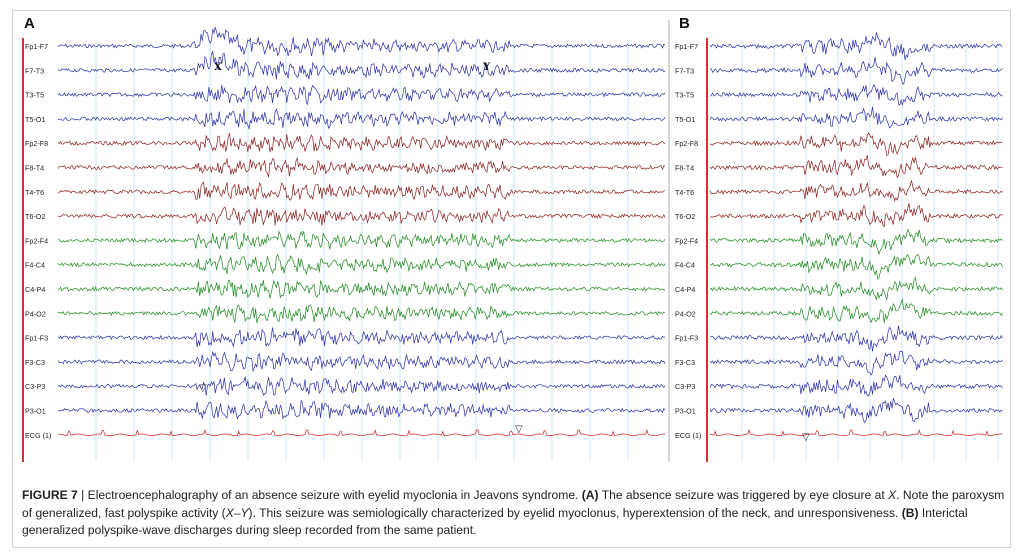 The height and width of the screenshot is (560, 1024). Describe the element at coordinates (203, 388) in the screenshot. I see `event-triangle-a-1: ▽` at that location.